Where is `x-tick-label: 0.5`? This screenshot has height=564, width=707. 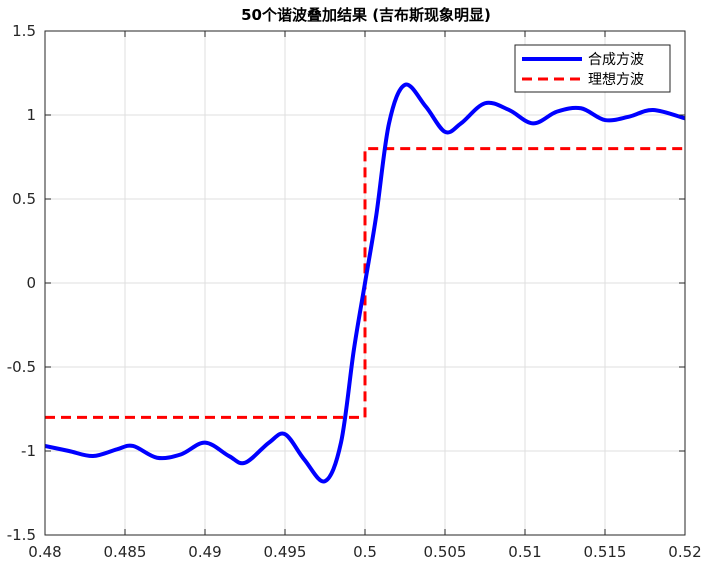
x-tick-label: 0.5 is located at coordinates (365, 552).